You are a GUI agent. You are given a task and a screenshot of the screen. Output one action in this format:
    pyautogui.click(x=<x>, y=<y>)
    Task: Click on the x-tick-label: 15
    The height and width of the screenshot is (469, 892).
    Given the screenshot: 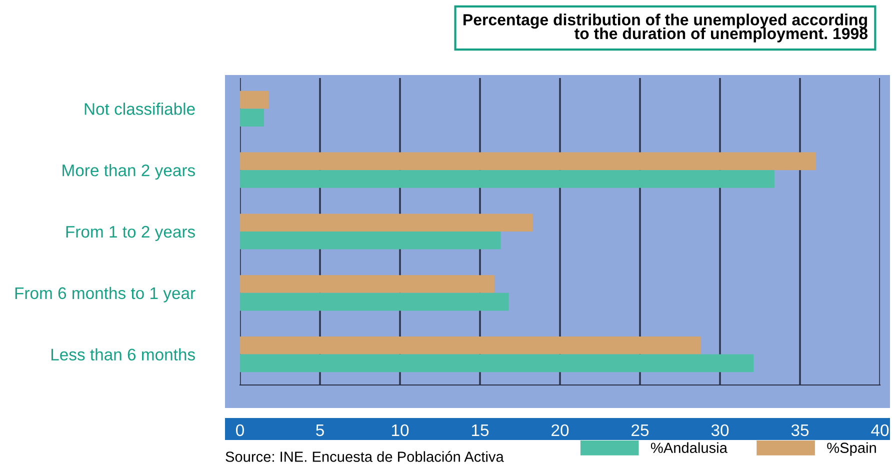 What is the action you would take?
    pyautogui.click(x=480, y=430)
    